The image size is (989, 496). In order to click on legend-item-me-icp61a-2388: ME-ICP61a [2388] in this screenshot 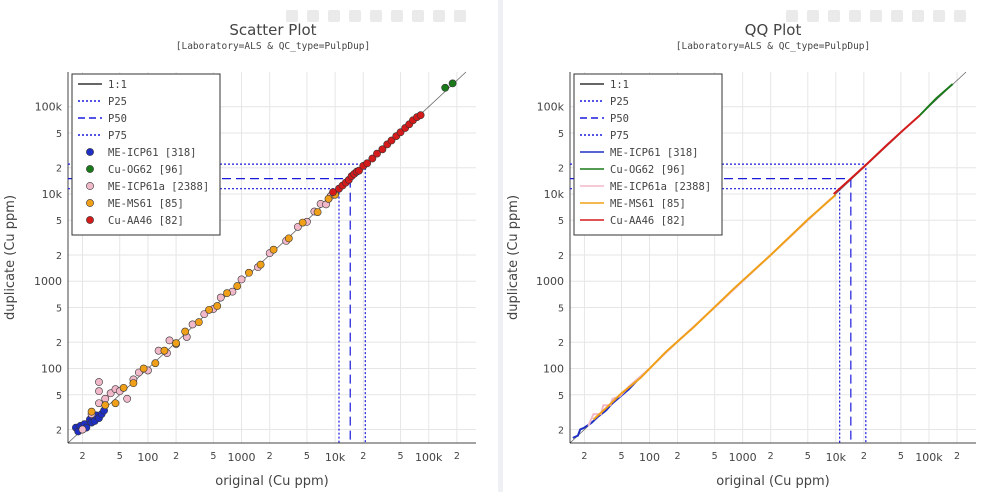, I will do `click(645, 187)`.